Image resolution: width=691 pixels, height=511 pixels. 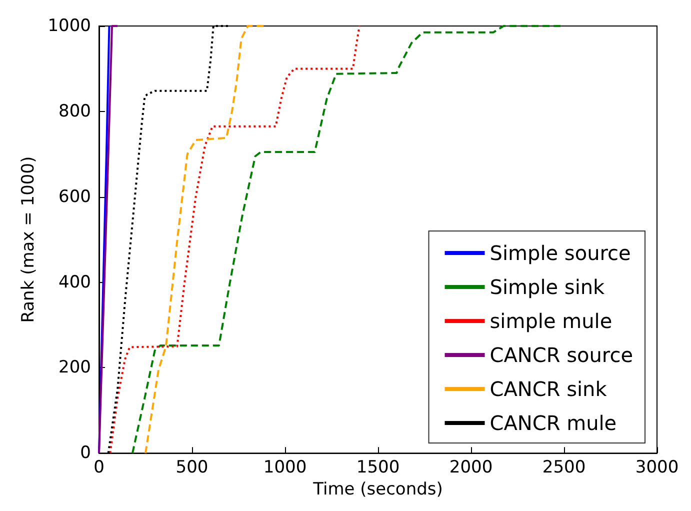 I want to click on y-tick-label: 0, so click(x=85, y=453).